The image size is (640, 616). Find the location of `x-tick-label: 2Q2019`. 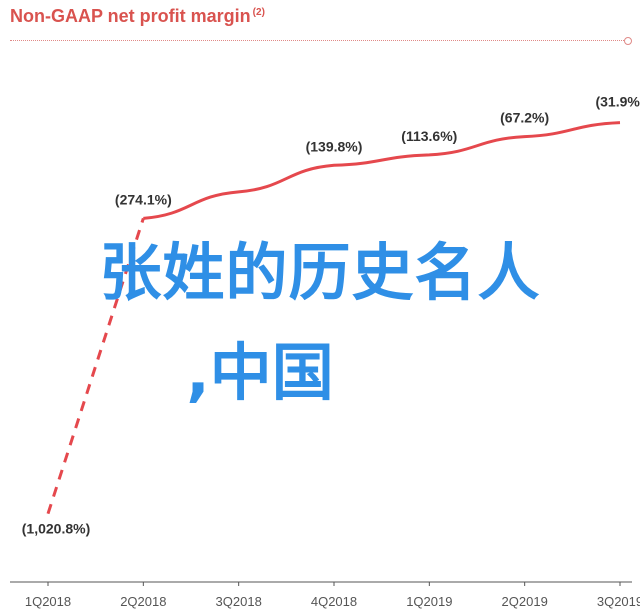

x-tick-label: 2Q2019 is located at coordinates (525, 601).